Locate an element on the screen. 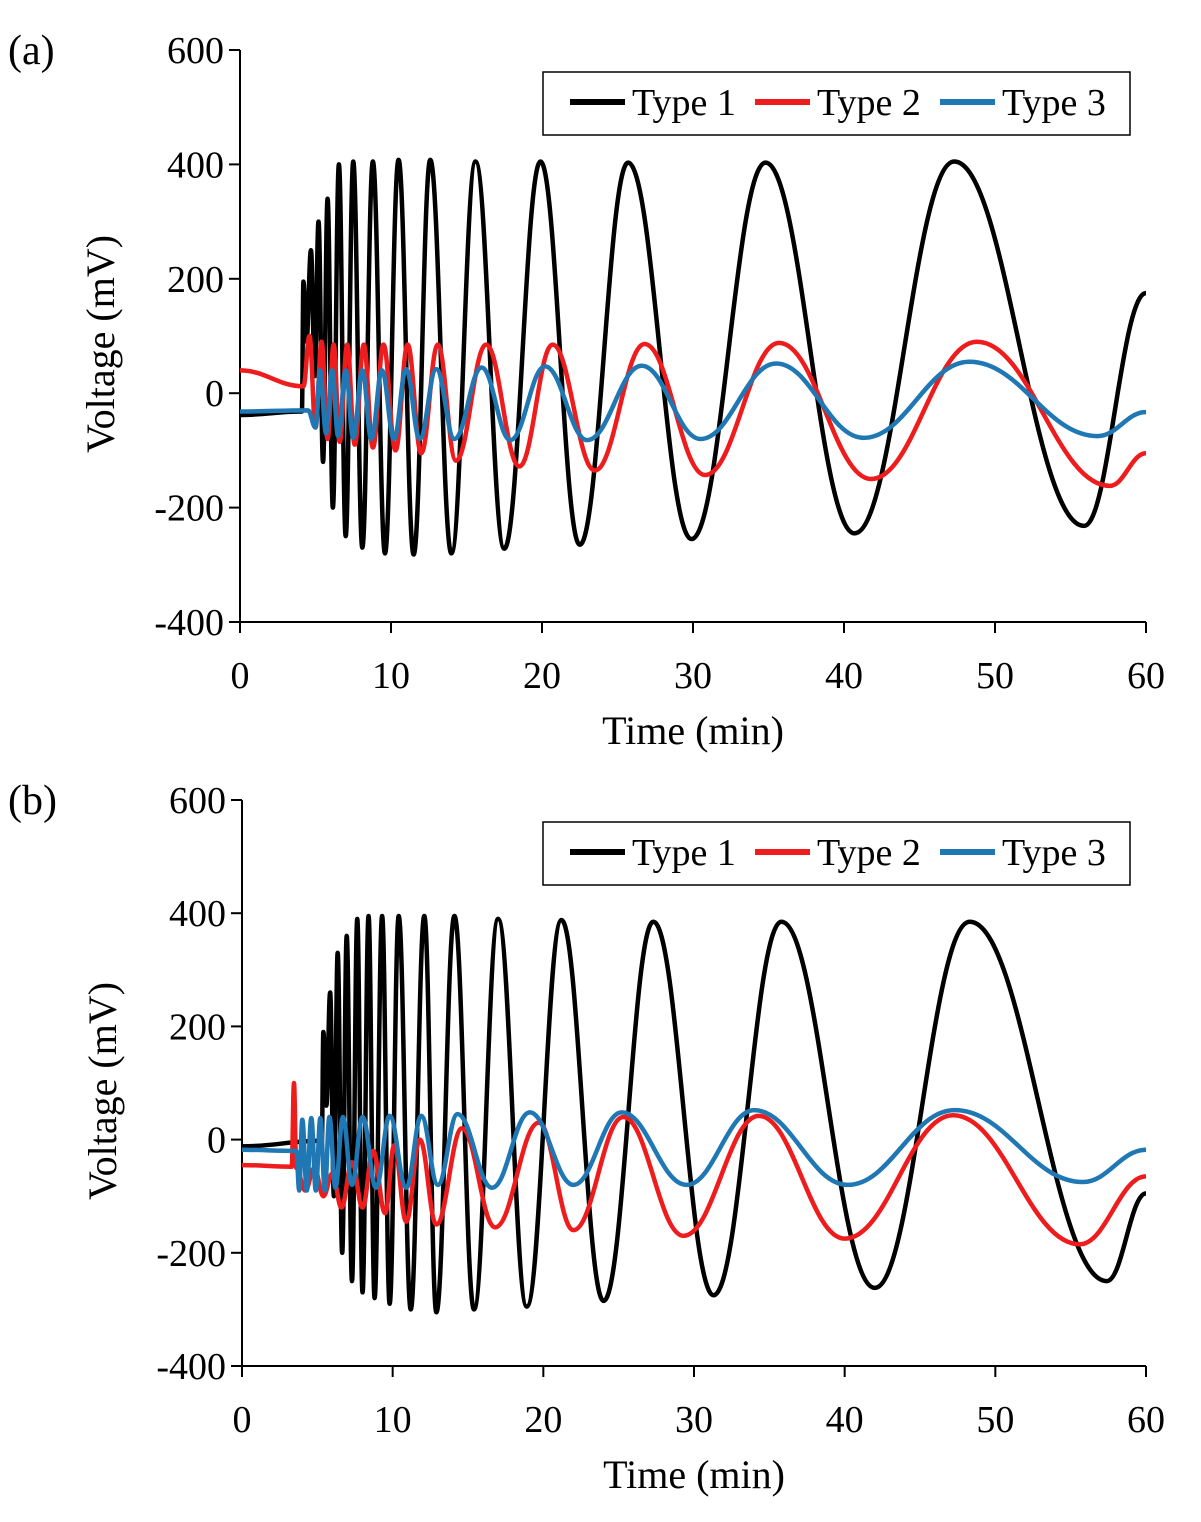 The width and height of the screenshot is (1201, 1522). panel-label: (a) is located at coordinates (31, 51).